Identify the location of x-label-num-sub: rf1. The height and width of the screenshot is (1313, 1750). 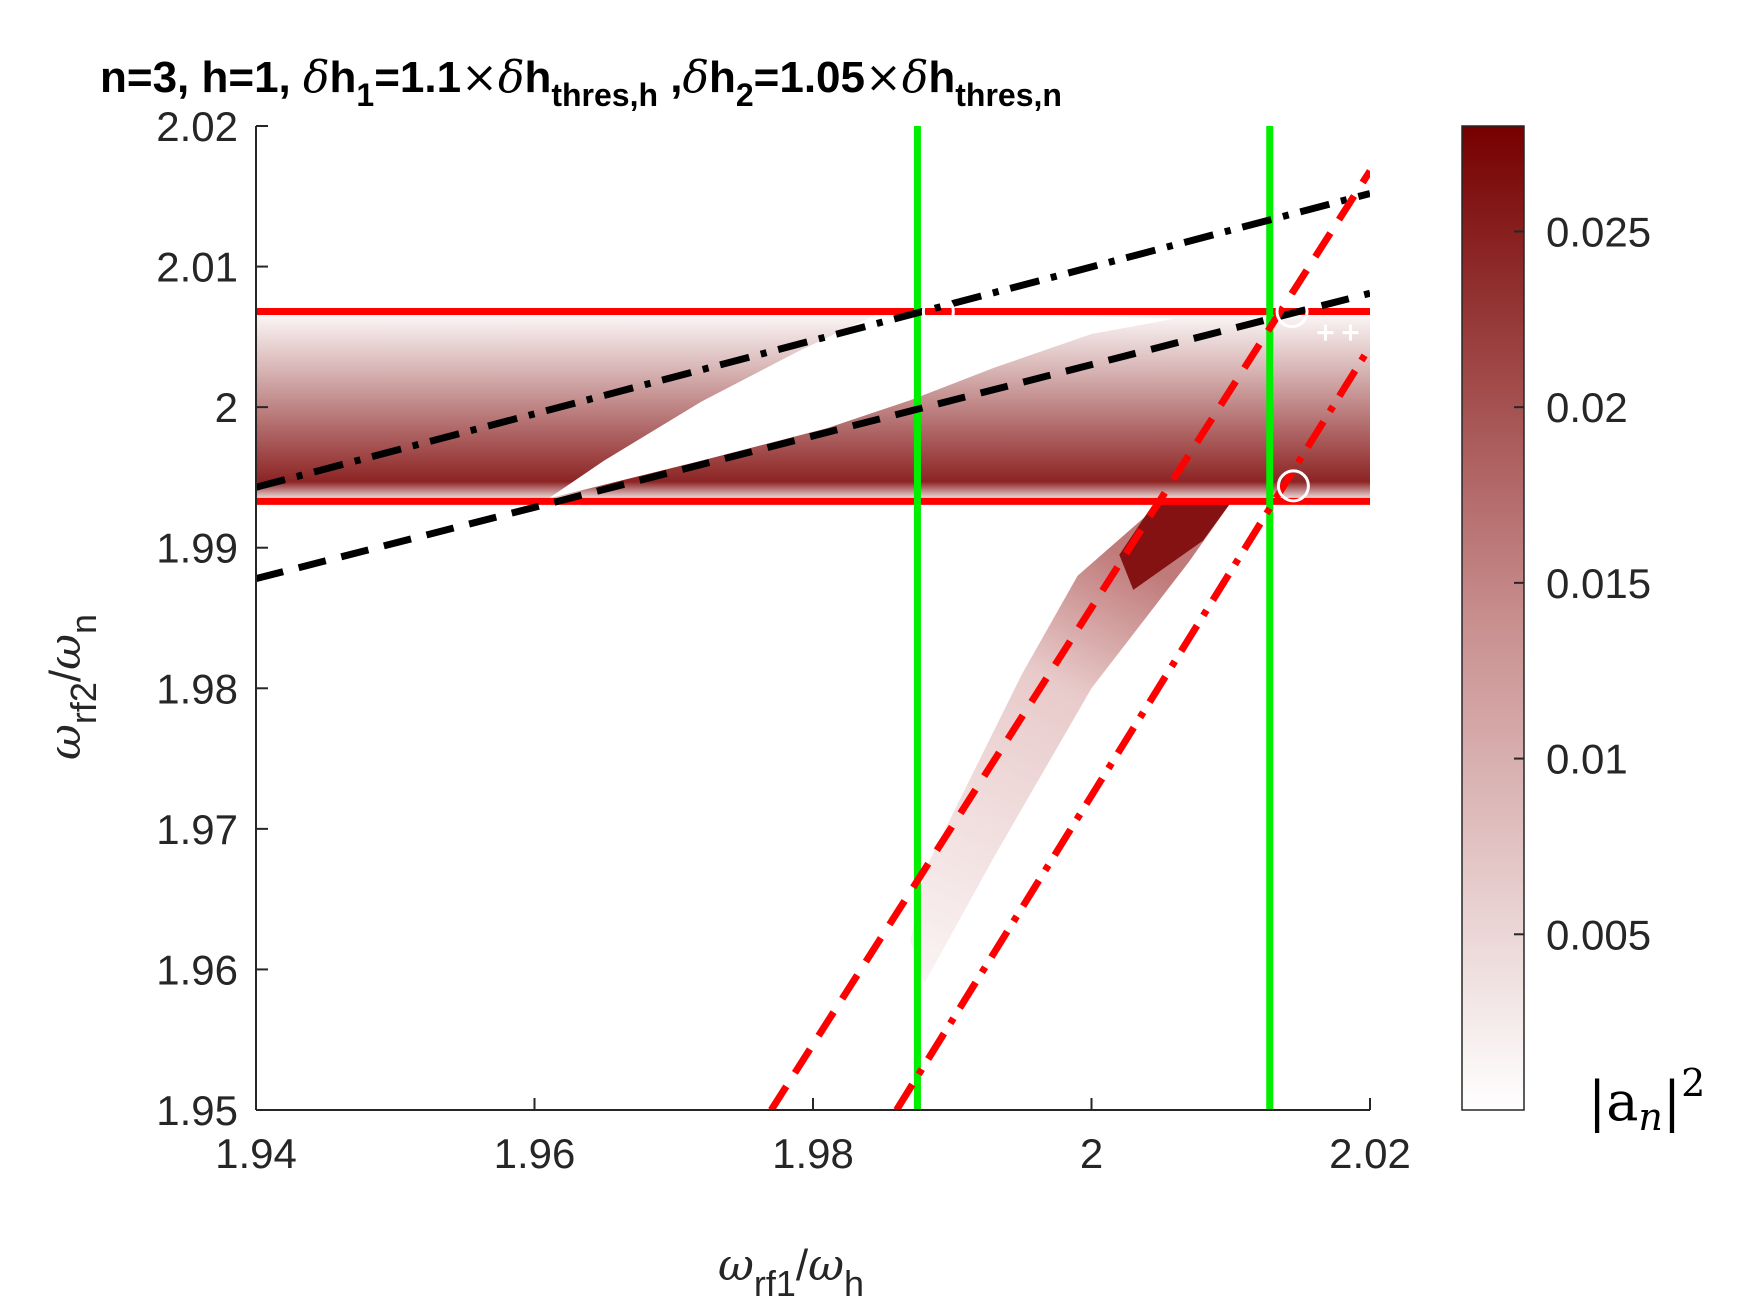
(775, 1283).